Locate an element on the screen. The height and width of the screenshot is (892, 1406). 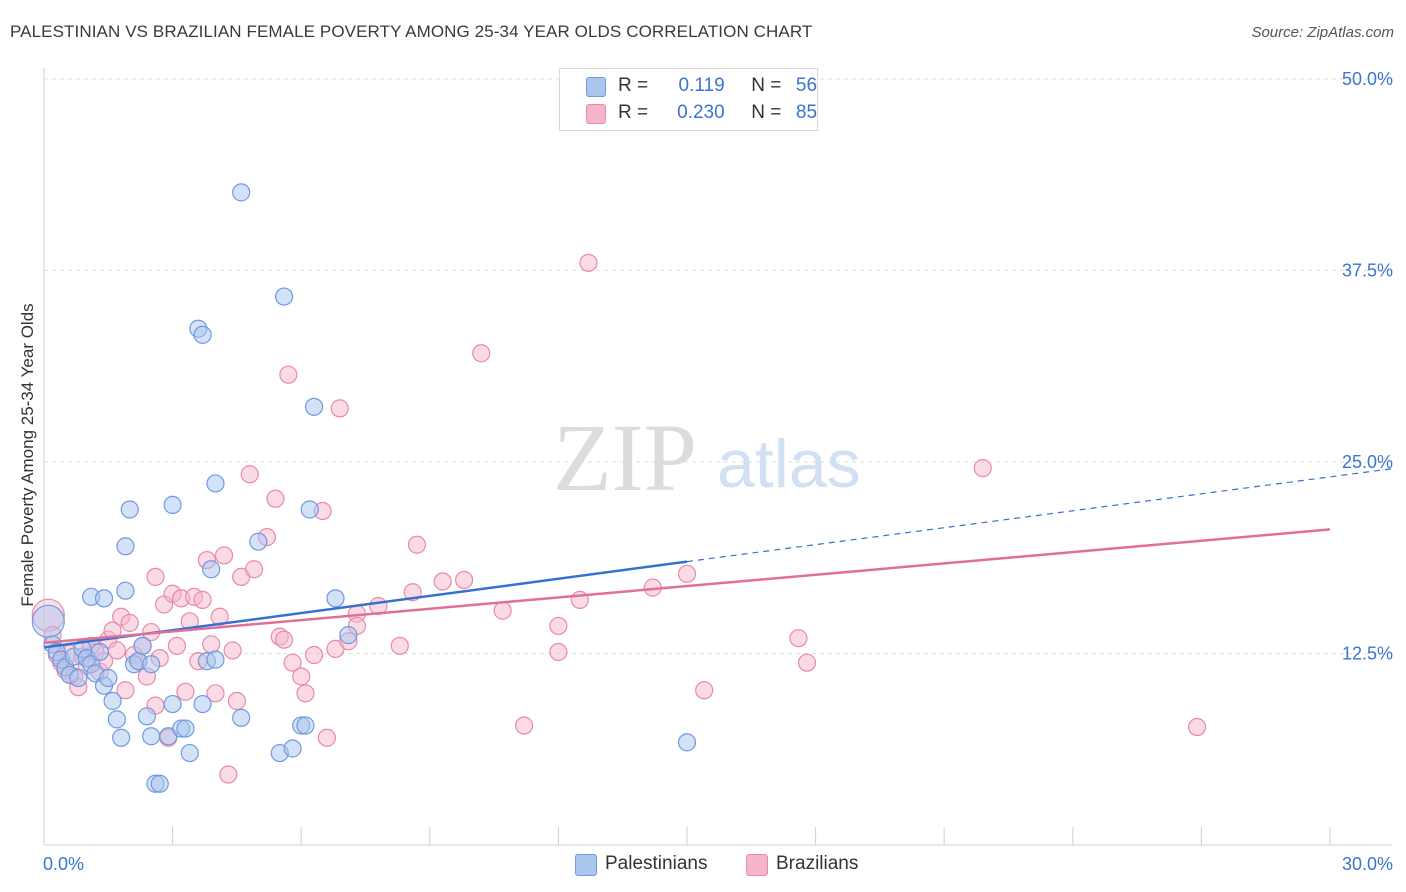
x-tick-label-max: 30.0% is located at coordinates (1367, 864).